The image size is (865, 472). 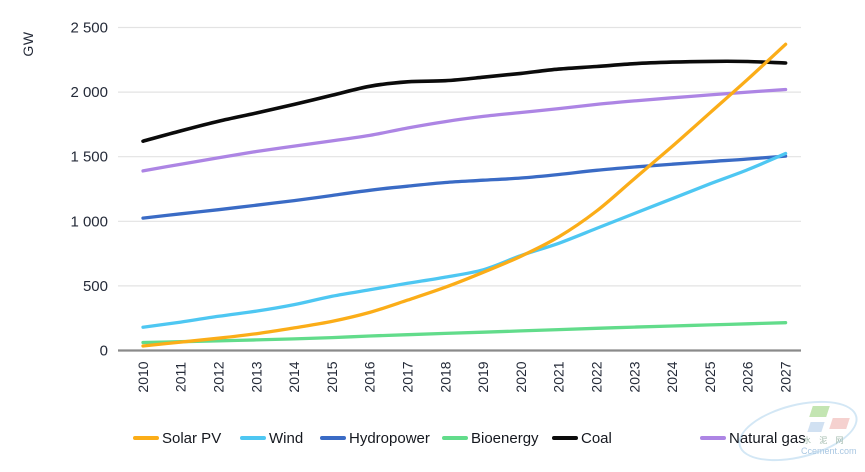 I want to click on legend-swatch-natural-gas, so click(x=713, y=438).